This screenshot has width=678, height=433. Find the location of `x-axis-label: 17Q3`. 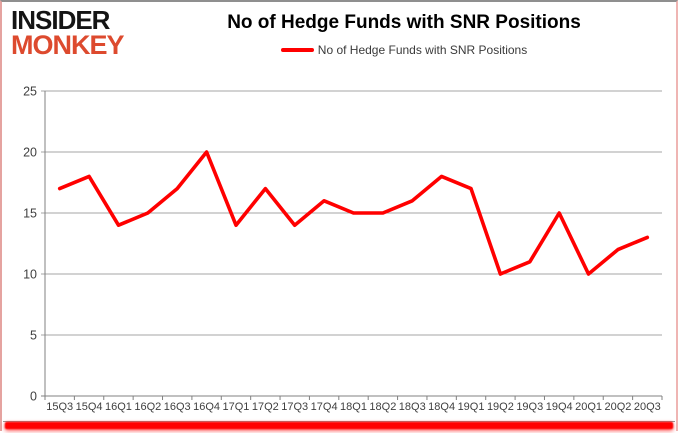

x-axis-label: 17Q3 is located at coordinates (294, 407).